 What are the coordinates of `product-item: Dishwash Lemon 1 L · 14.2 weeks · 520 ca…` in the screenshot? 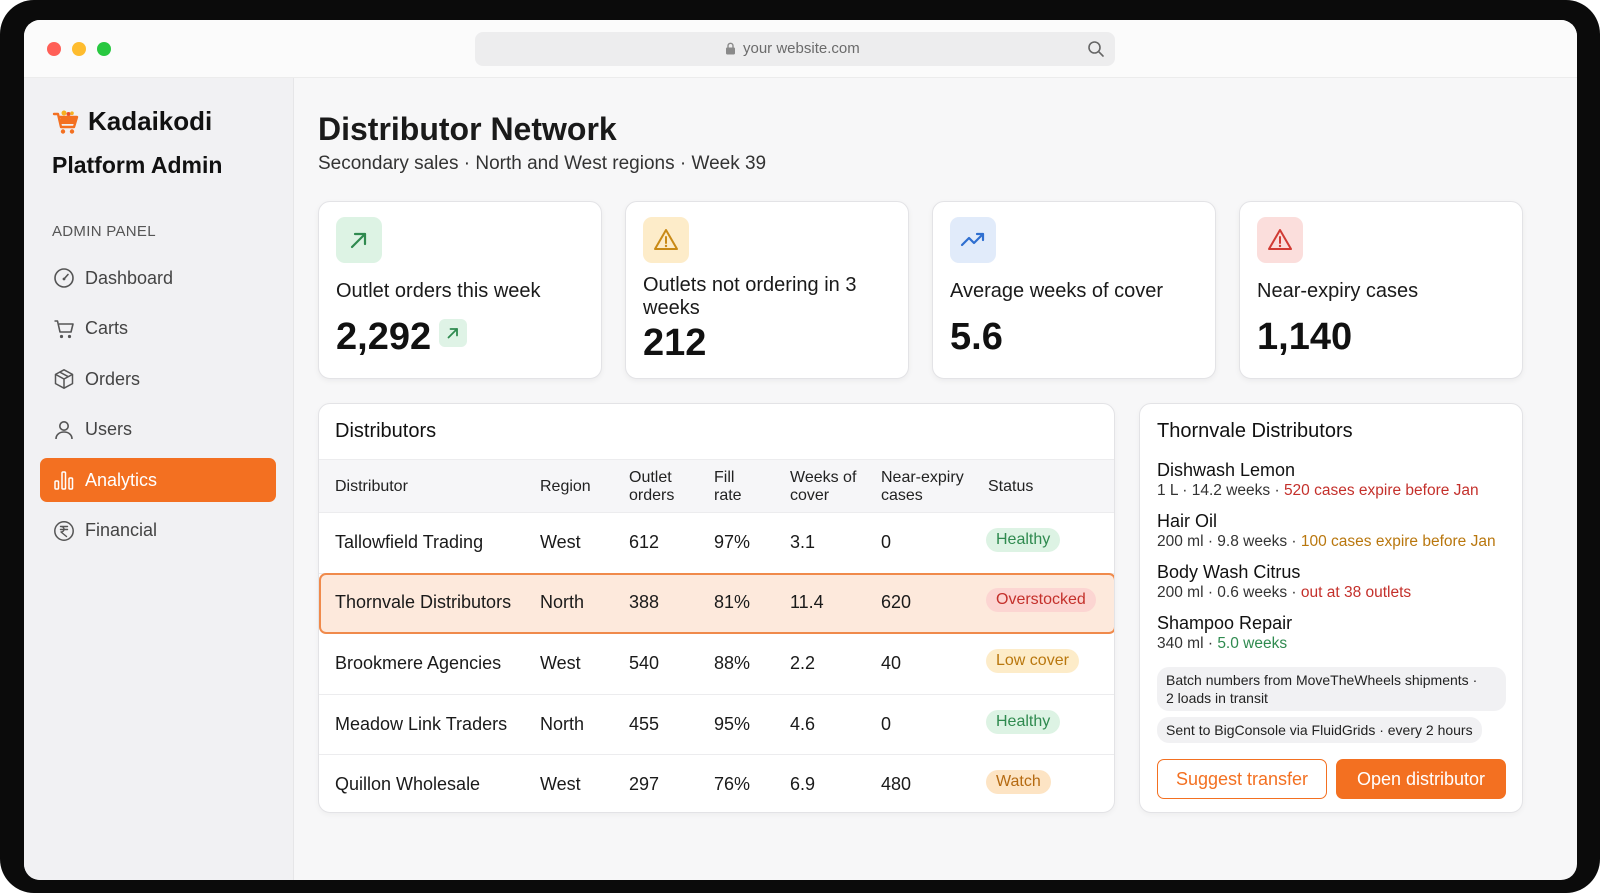 It's located at (1332, 481).